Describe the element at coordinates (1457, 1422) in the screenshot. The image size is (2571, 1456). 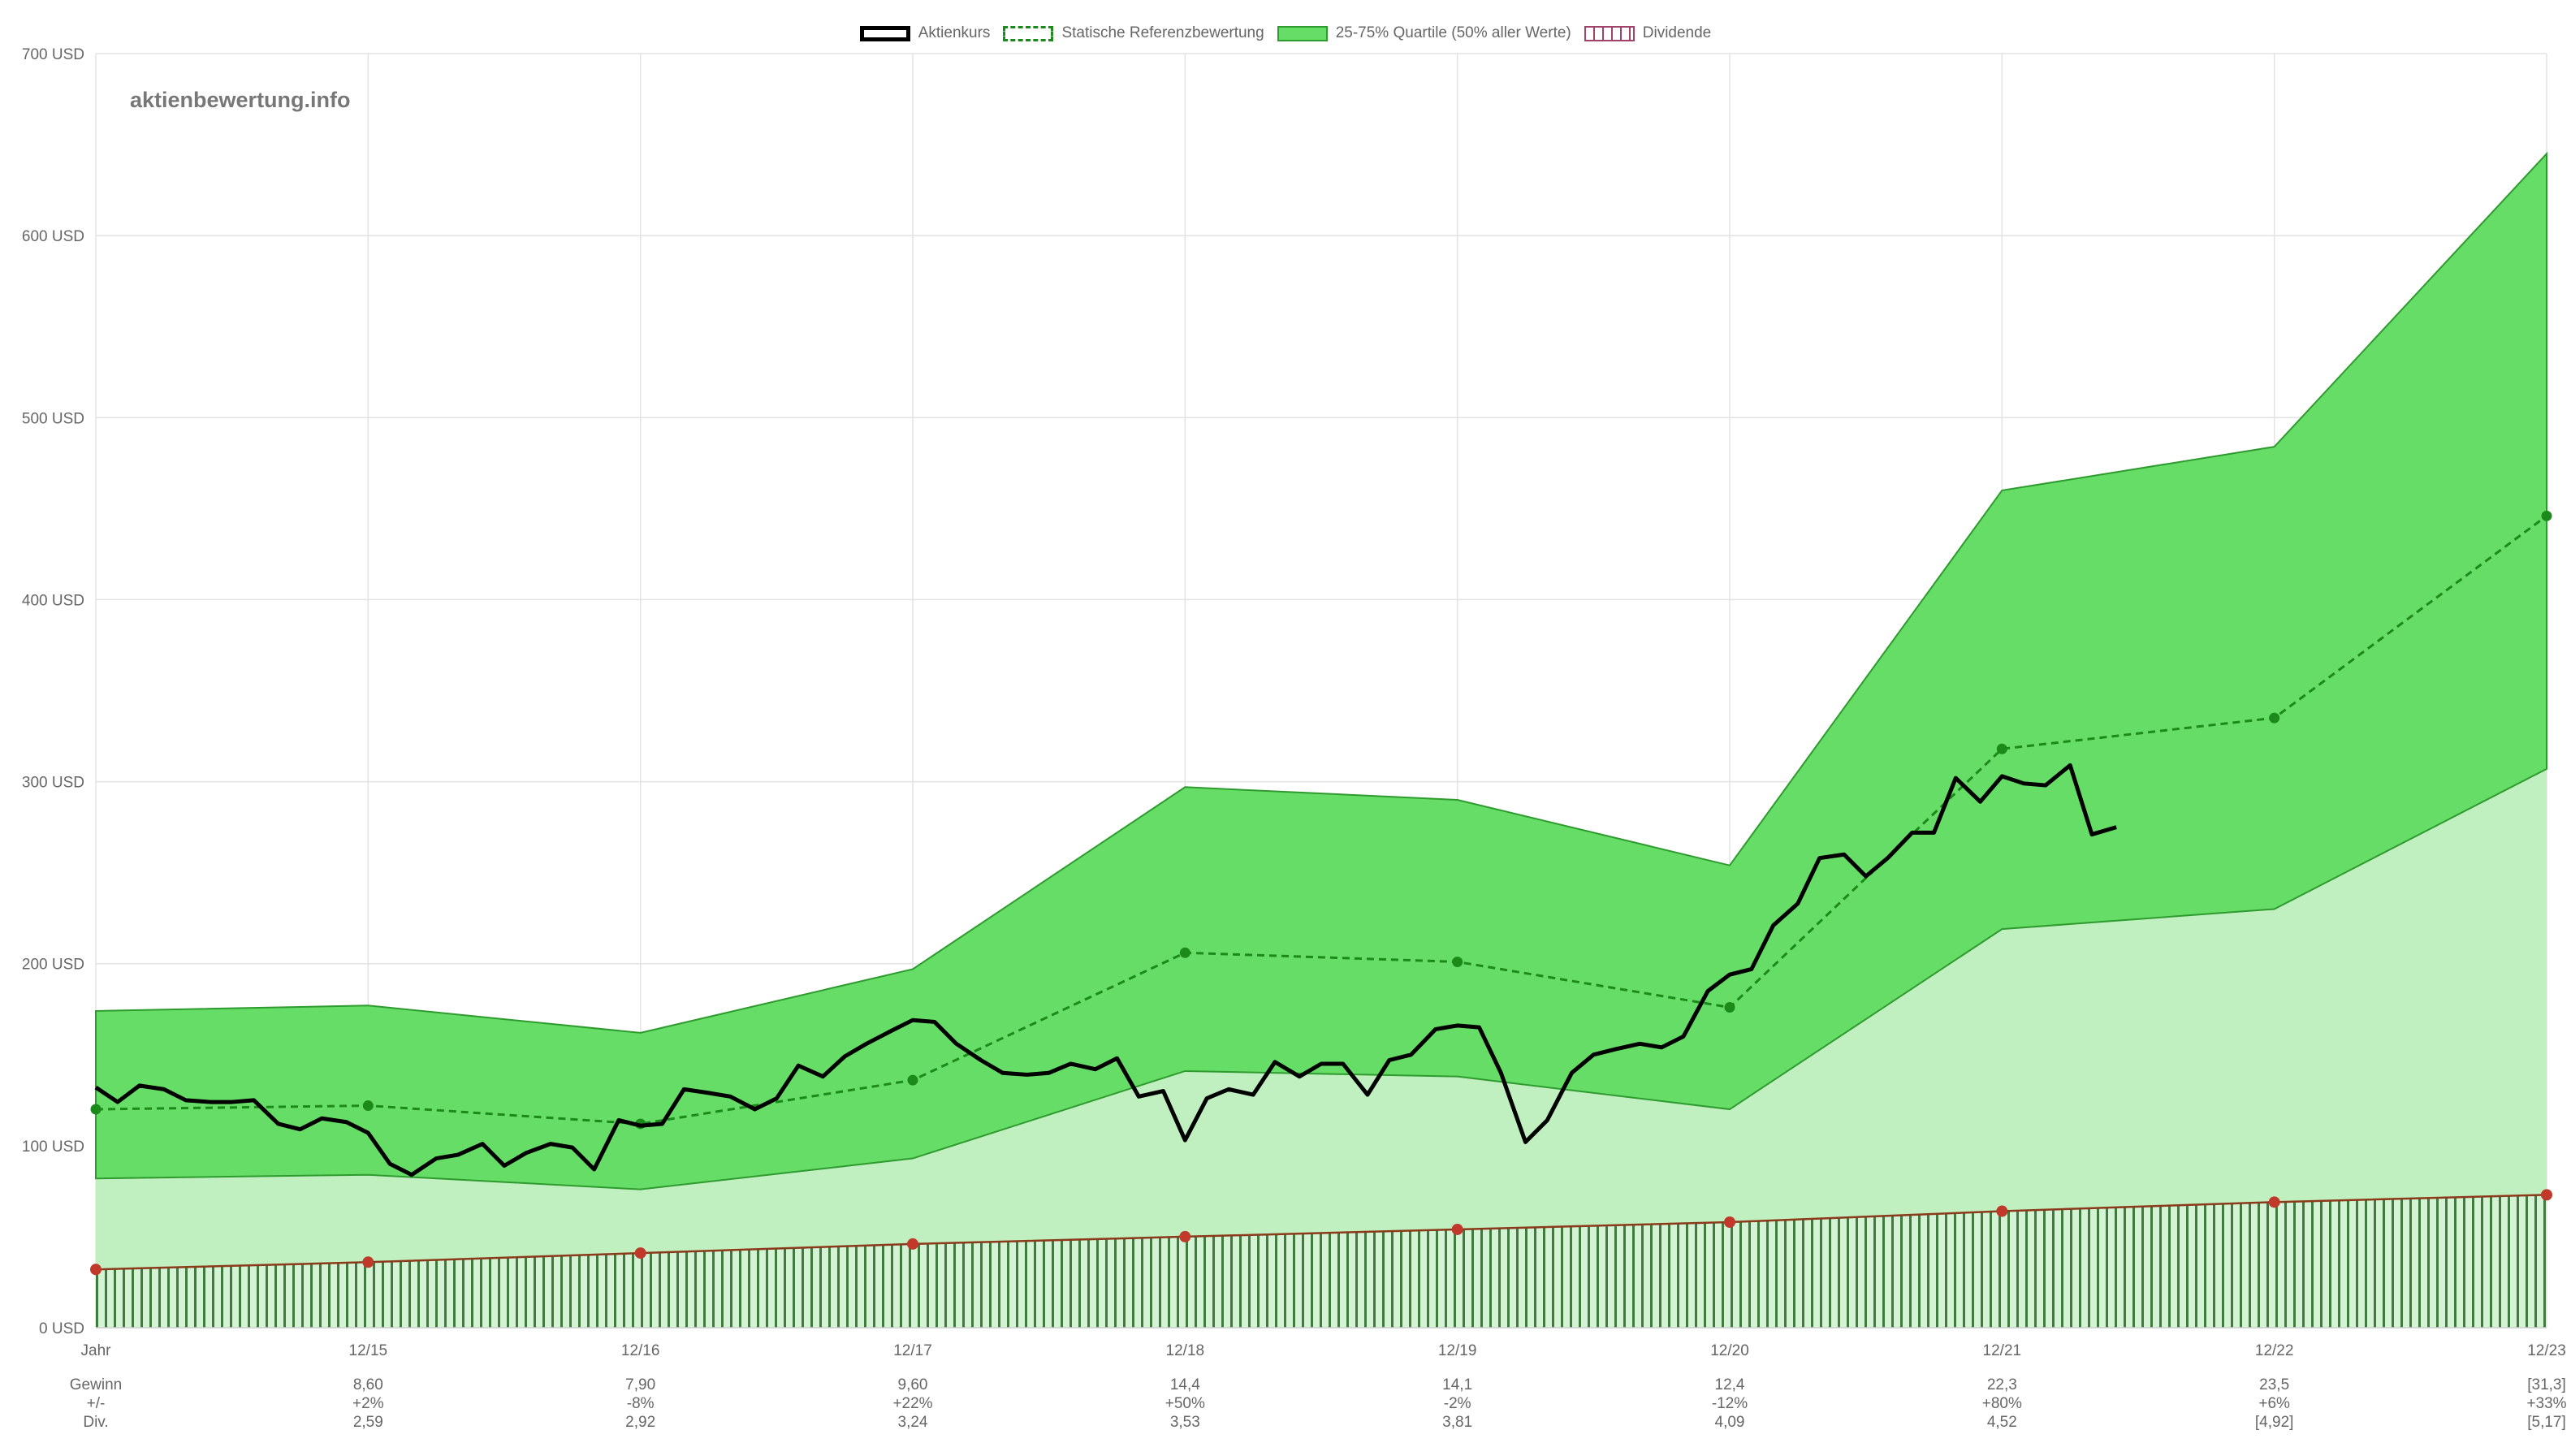
I see `table-cell: 3,81` at that location.